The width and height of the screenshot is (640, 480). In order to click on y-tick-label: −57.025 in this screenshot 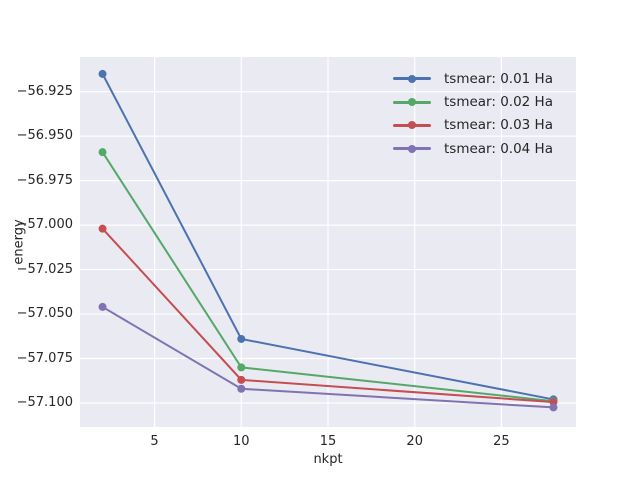, I will do `click(44, 269)`.